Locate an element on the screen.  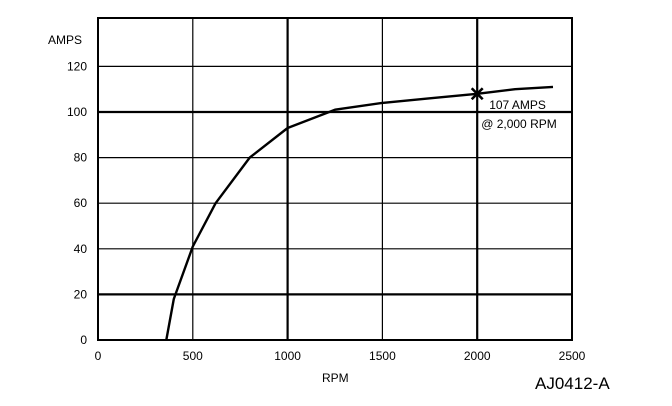
y-tick-label: 20 is located at coordinates (81, 294).